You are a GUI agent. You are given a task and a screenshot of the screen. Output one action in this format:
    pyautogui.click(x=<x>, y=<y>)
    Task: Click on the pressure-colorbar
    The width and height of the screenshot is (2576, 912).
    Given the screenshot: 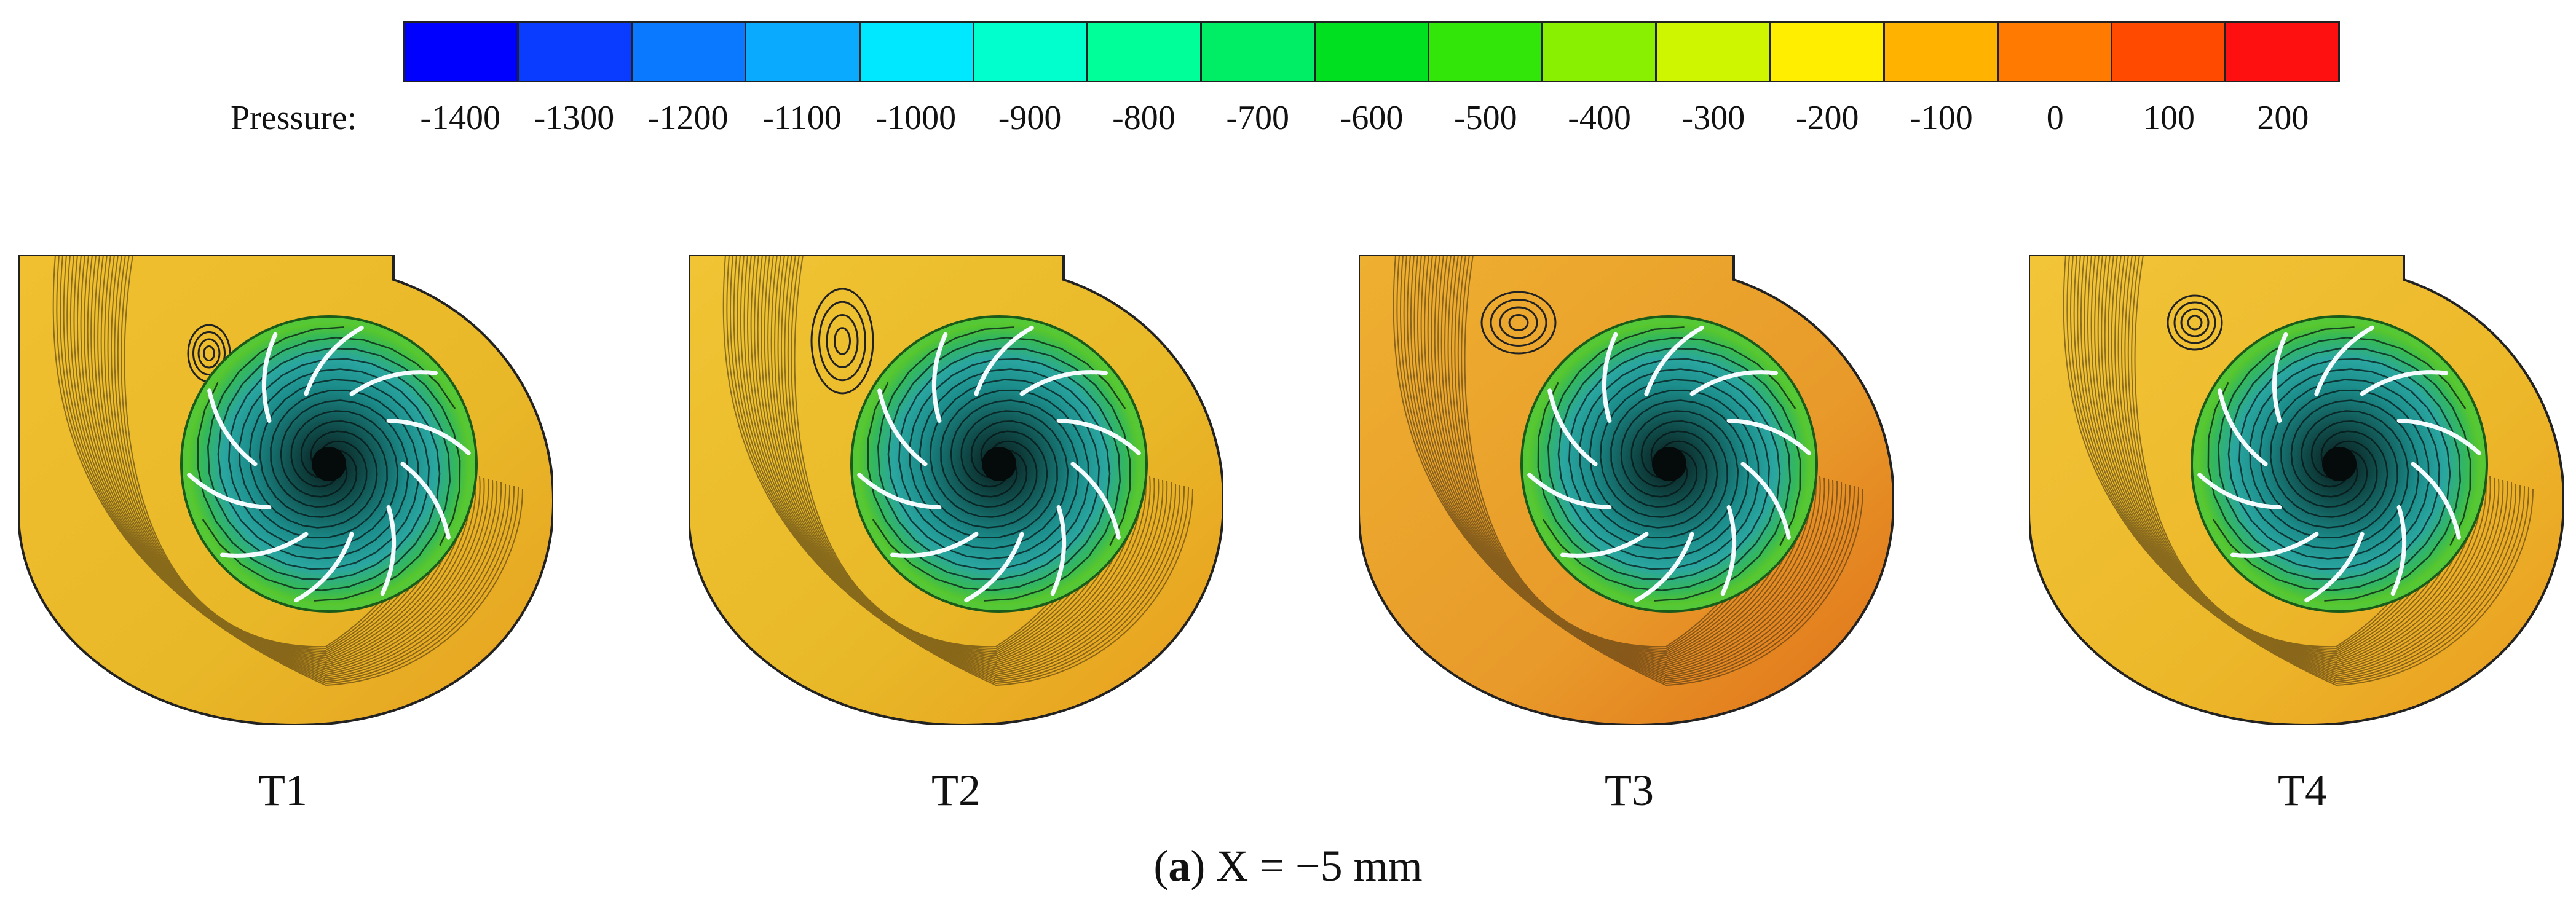 What is the action you would take?
    pyautogui.click(x=1371, y=52)
    